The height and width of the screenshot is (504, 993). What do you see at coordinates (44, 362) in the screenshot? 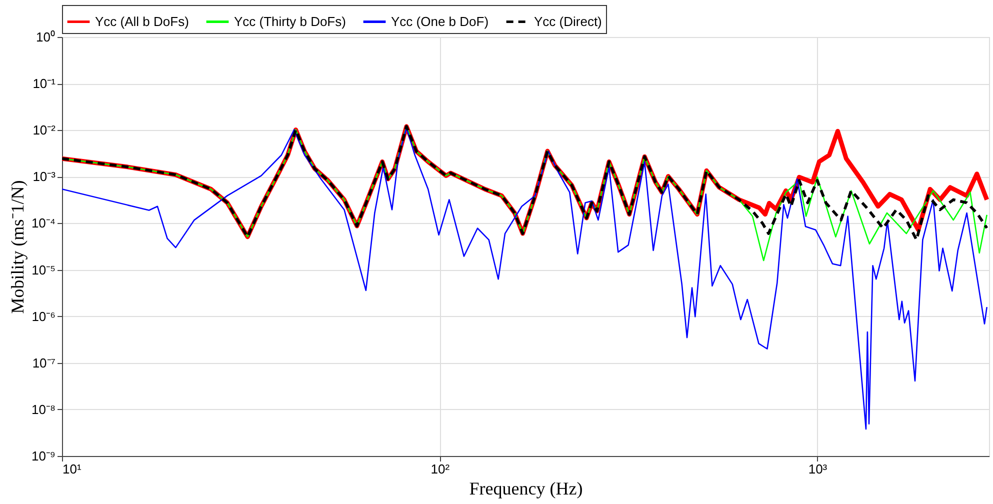
I see `y-tick-label: 10⁻⁷` at bounding box center [44, 362].